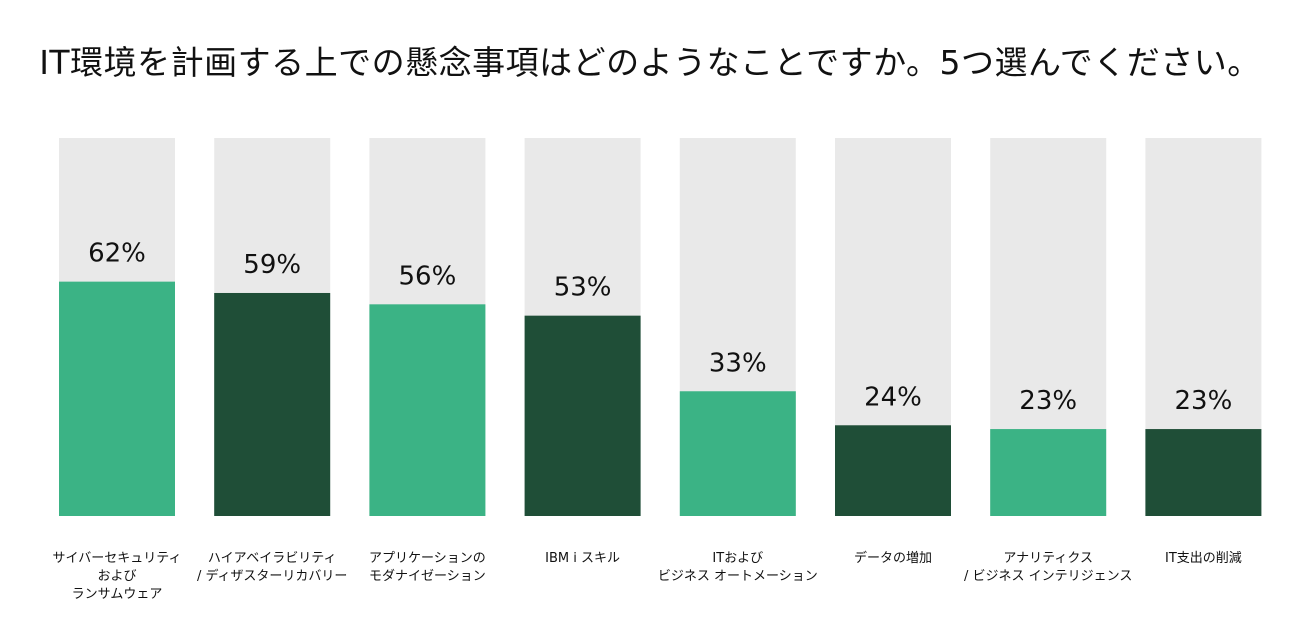 This screenshot has height=624, width=1300. I want to click on category-label: ITおよび ビジネス オートメーション, so click(737, 567).